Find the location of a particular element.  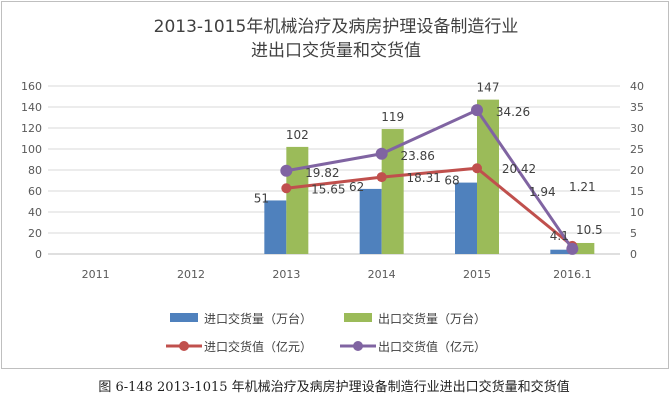

legend-marker-import-value is located at coordinates (184, 346).